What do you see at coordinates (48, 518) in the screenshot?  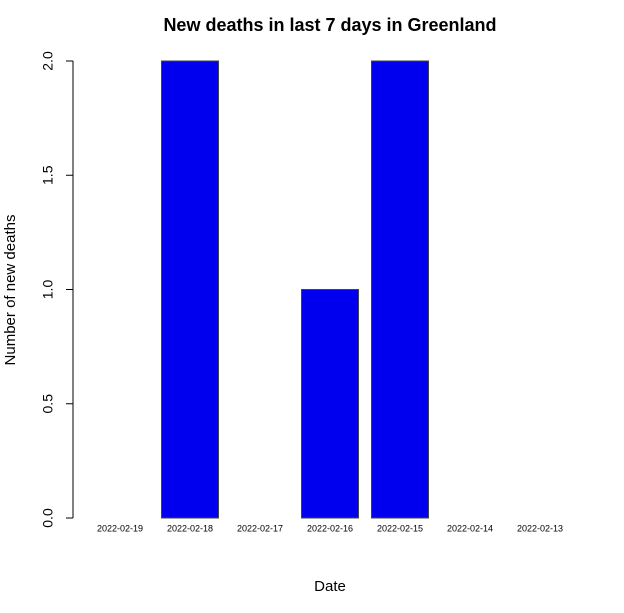 I see `y-tick-label: 0.0` at bounding box center [48, 518].